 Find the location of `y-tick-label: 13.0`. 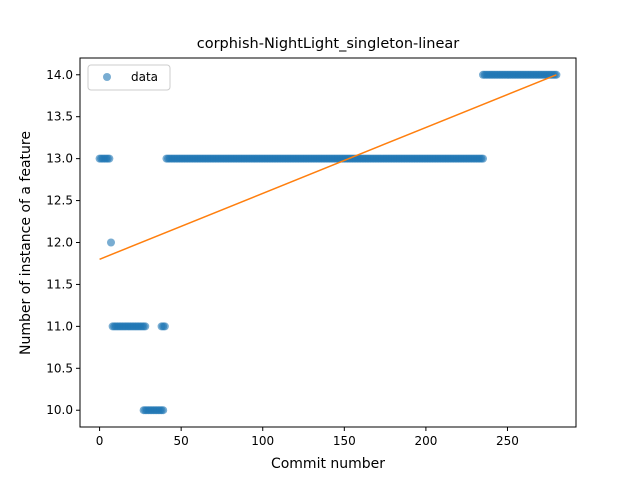

y-tick-label: 13.0 is located at coordinates (59, 159).